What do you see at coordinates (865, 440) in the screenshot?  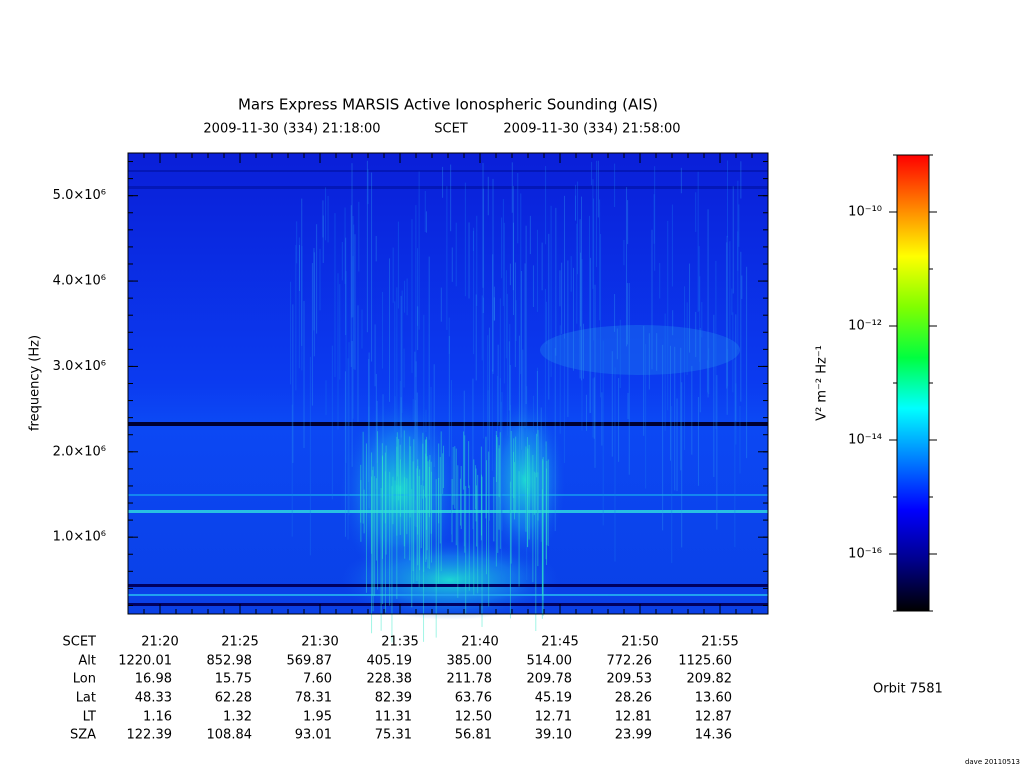 I see `colorbar-tick-label: 10⁻¹⁴` at bounding box center [865, 440].